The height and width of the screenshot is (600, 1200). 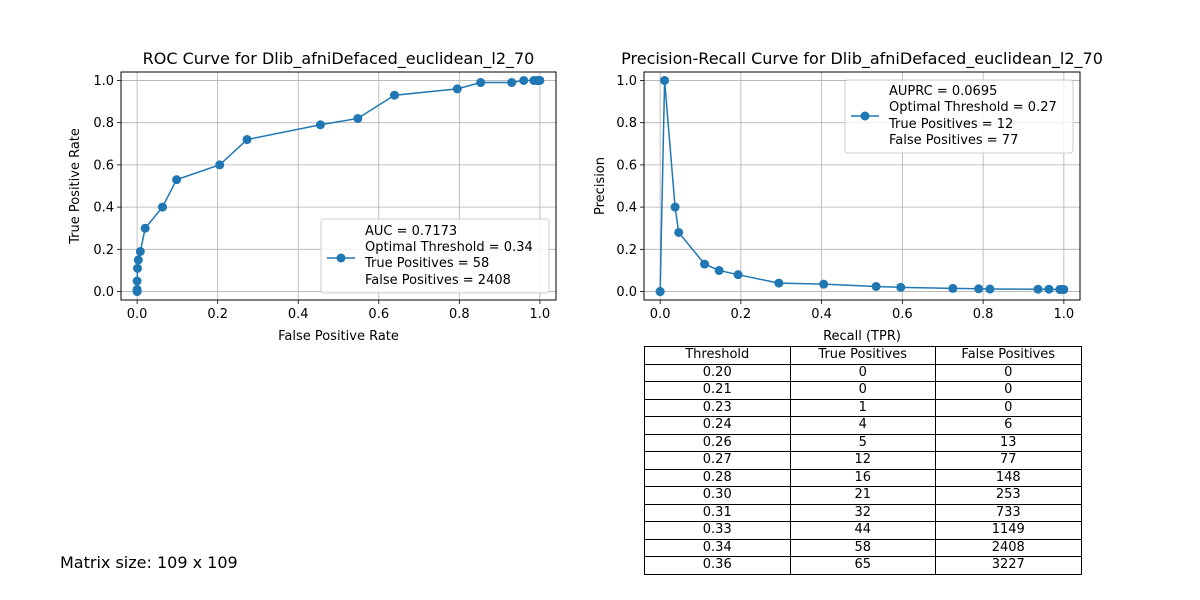 I want to click on roc-x-tick-label: 1.0, so click(x=540, y=314).